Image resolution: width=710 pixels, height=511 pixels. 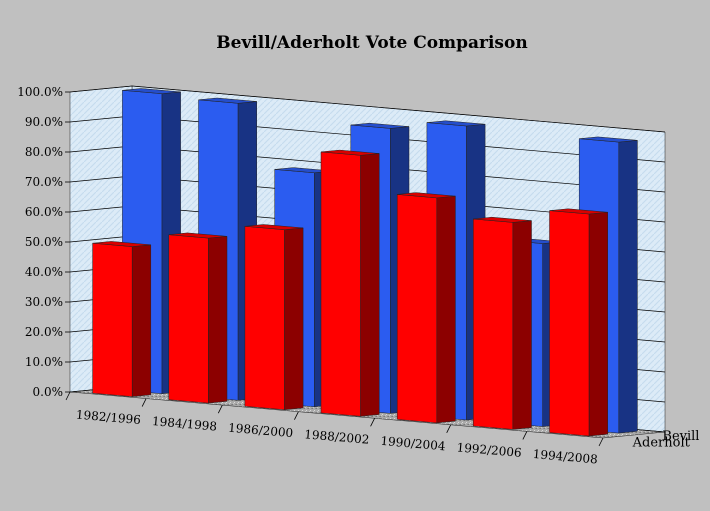 I want to click on y-tick-label: 20.0%, so click(x=44, y=332).